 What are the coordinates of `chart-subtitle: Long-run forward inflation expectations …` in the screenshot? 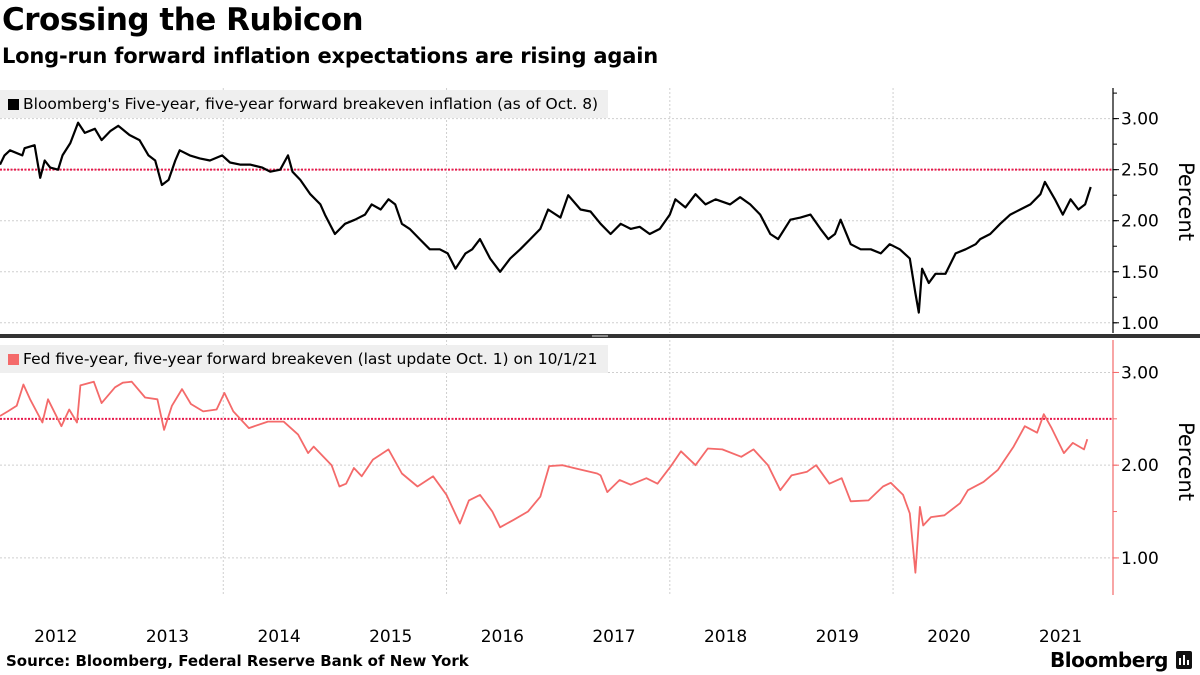 It's located at (330, 56).